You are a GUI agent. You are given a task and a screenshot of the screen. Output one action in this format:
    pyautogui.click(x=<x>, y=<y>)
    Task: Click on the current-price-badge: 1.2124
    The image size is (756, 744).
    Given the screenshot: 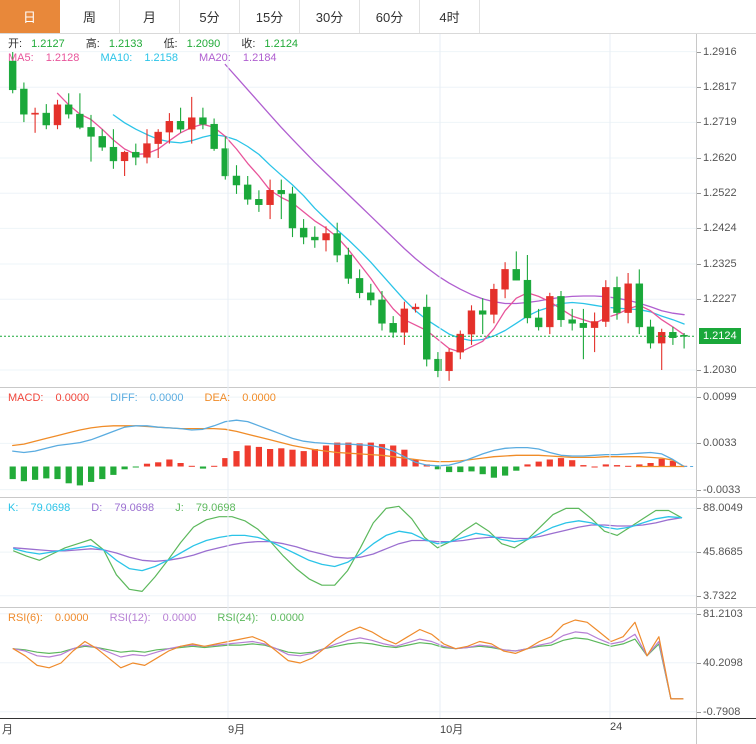 What is the action you would take?
    pyautogui.click(x=720, y=336)
    